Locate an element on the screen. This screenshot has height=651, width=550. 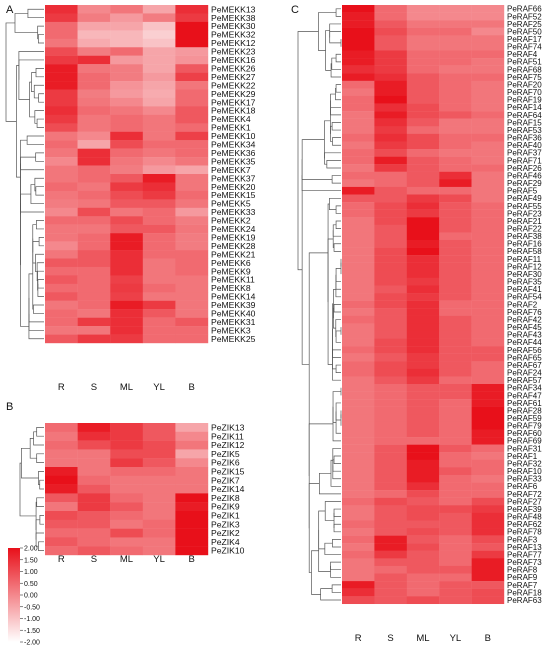
column-label: R is located at coordinates (61, 387).